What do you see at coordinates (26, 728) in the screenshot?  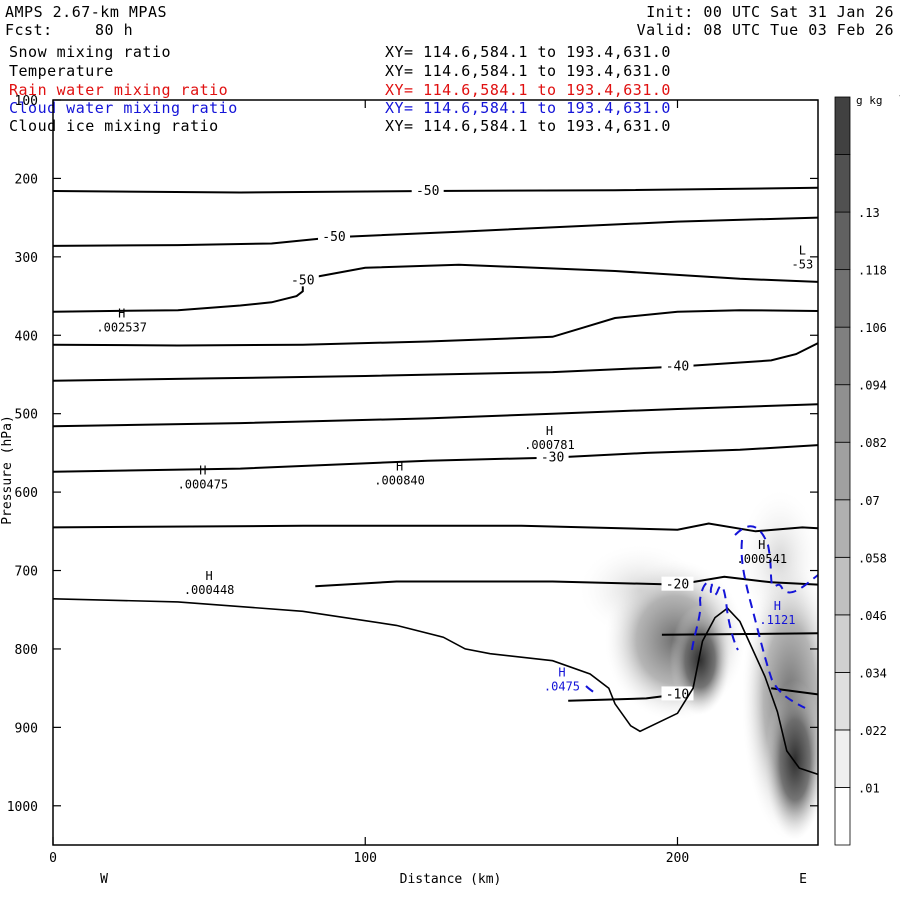 I see `y-tick-label: 900` at bounding box center [26, 728].